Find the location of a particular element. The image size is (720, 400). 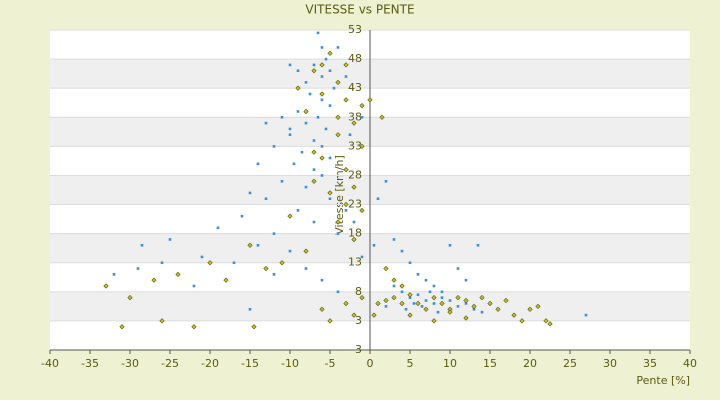

x-tick-label: -15 is located at coordinates (250, 363).